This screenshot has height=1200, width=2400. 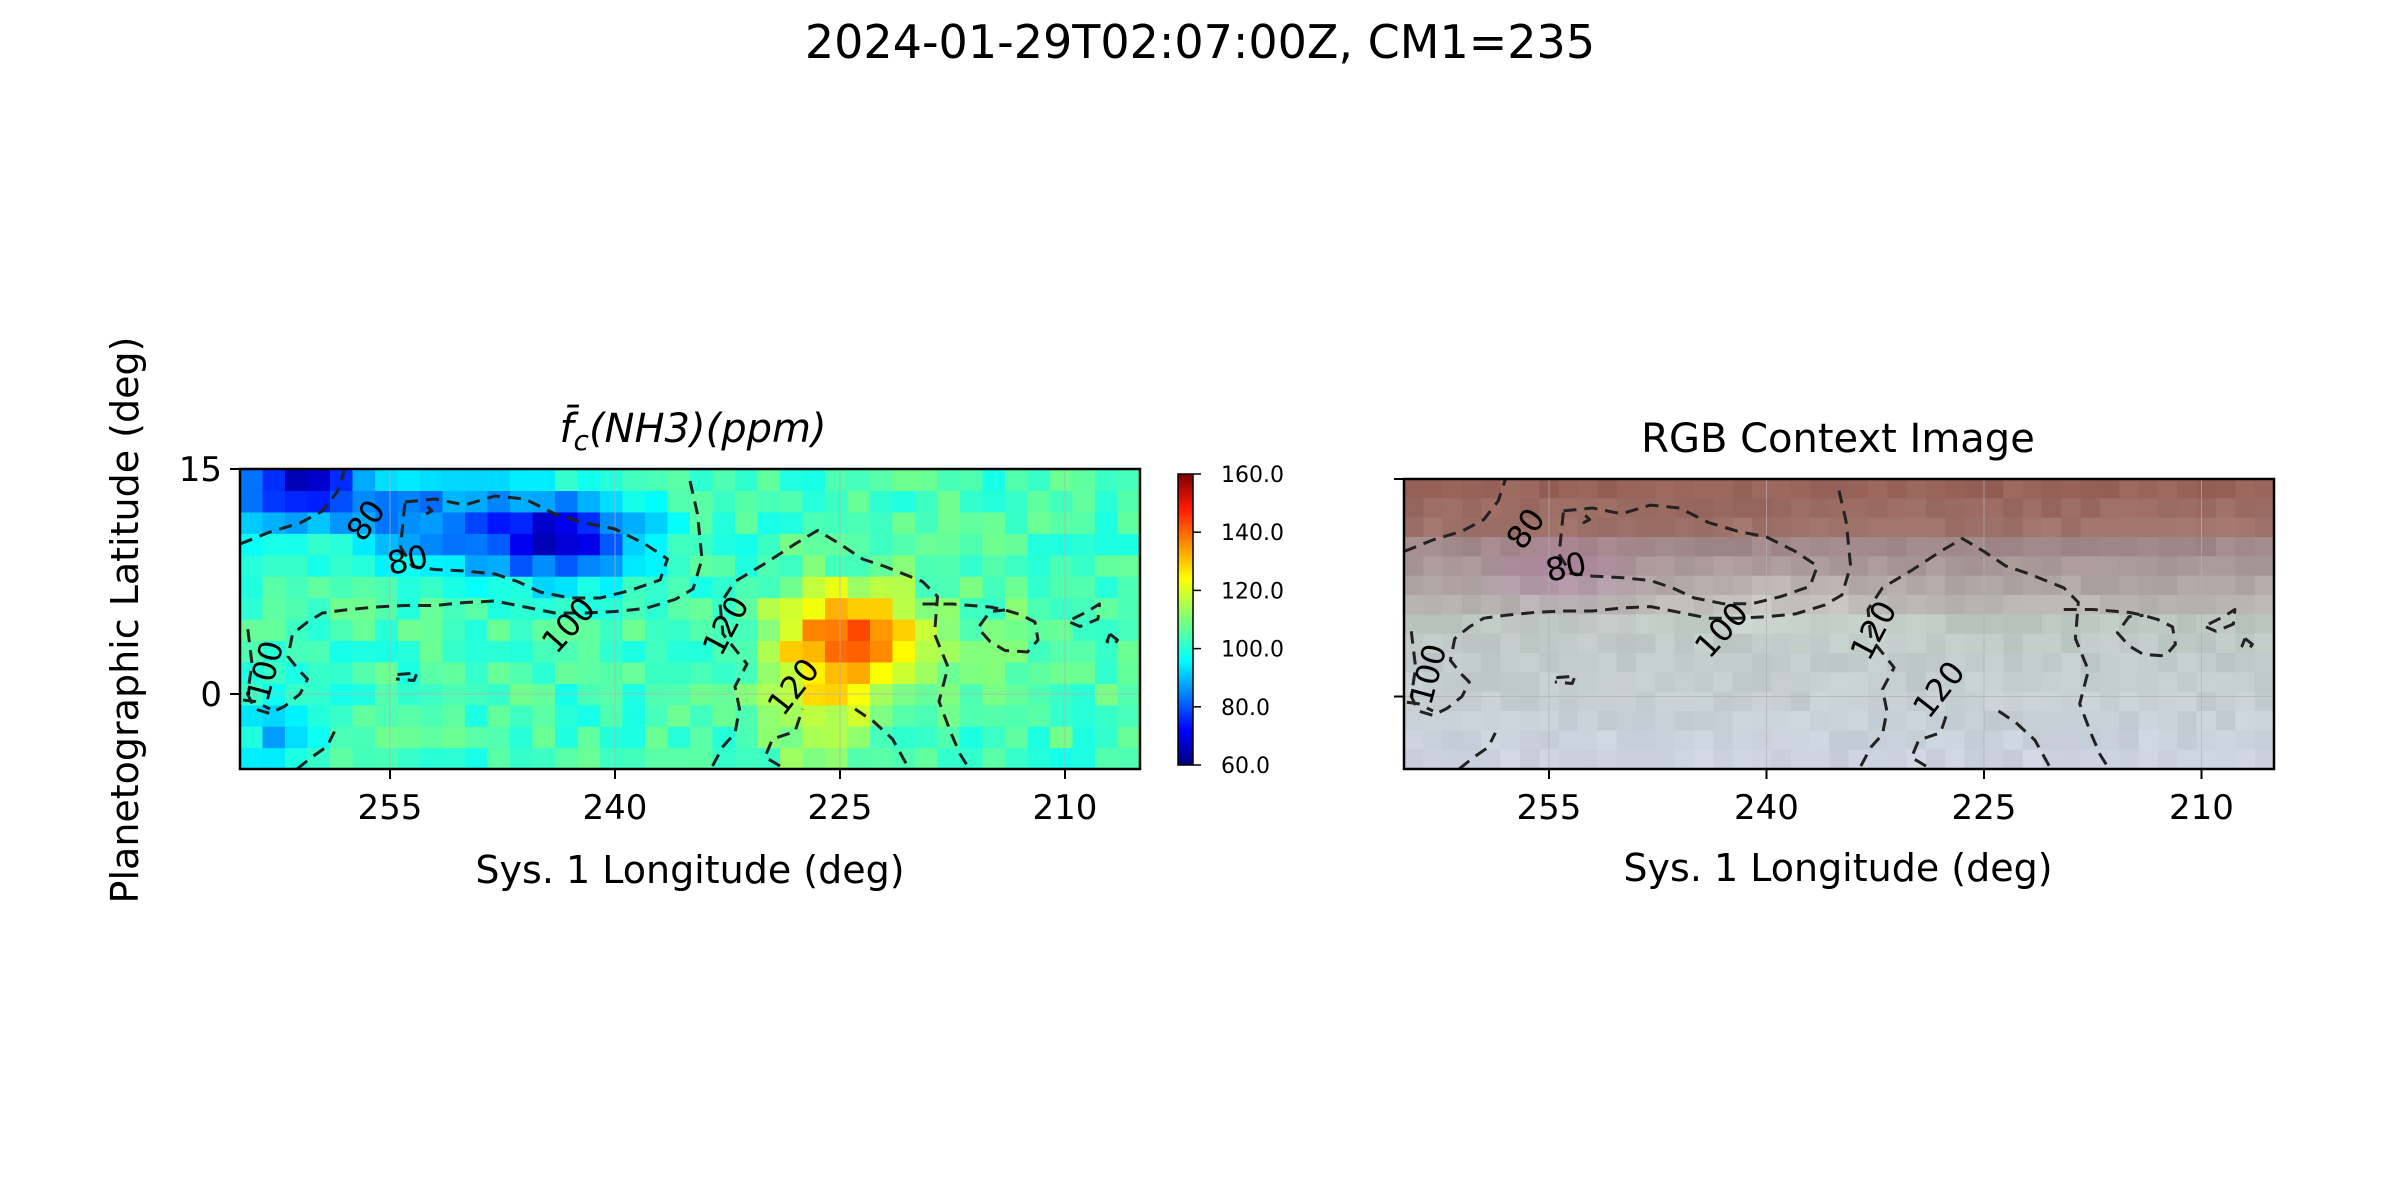 What do you see at coordinates (209, 582) in the screenshot?
I see `nh3-y-ticks: 15 0` at bounding box center [209, 582].